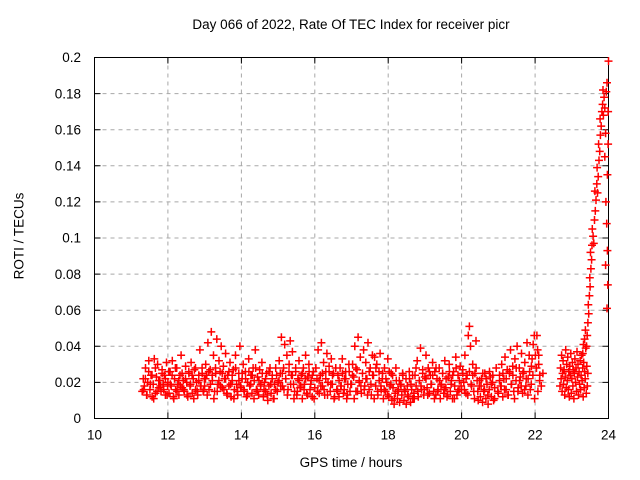  I want to click on svg-text: 0.08, so click(68, 274).